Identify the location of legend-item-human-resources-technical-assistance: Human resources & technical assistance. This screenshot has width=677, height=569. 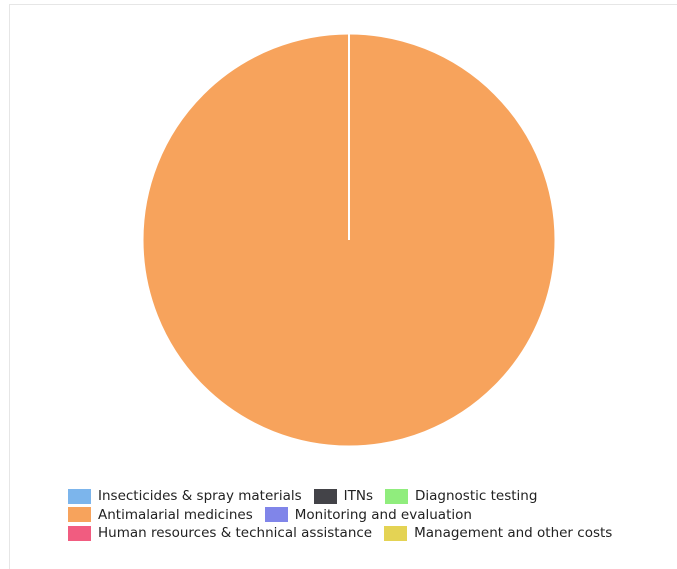
(220, 533).